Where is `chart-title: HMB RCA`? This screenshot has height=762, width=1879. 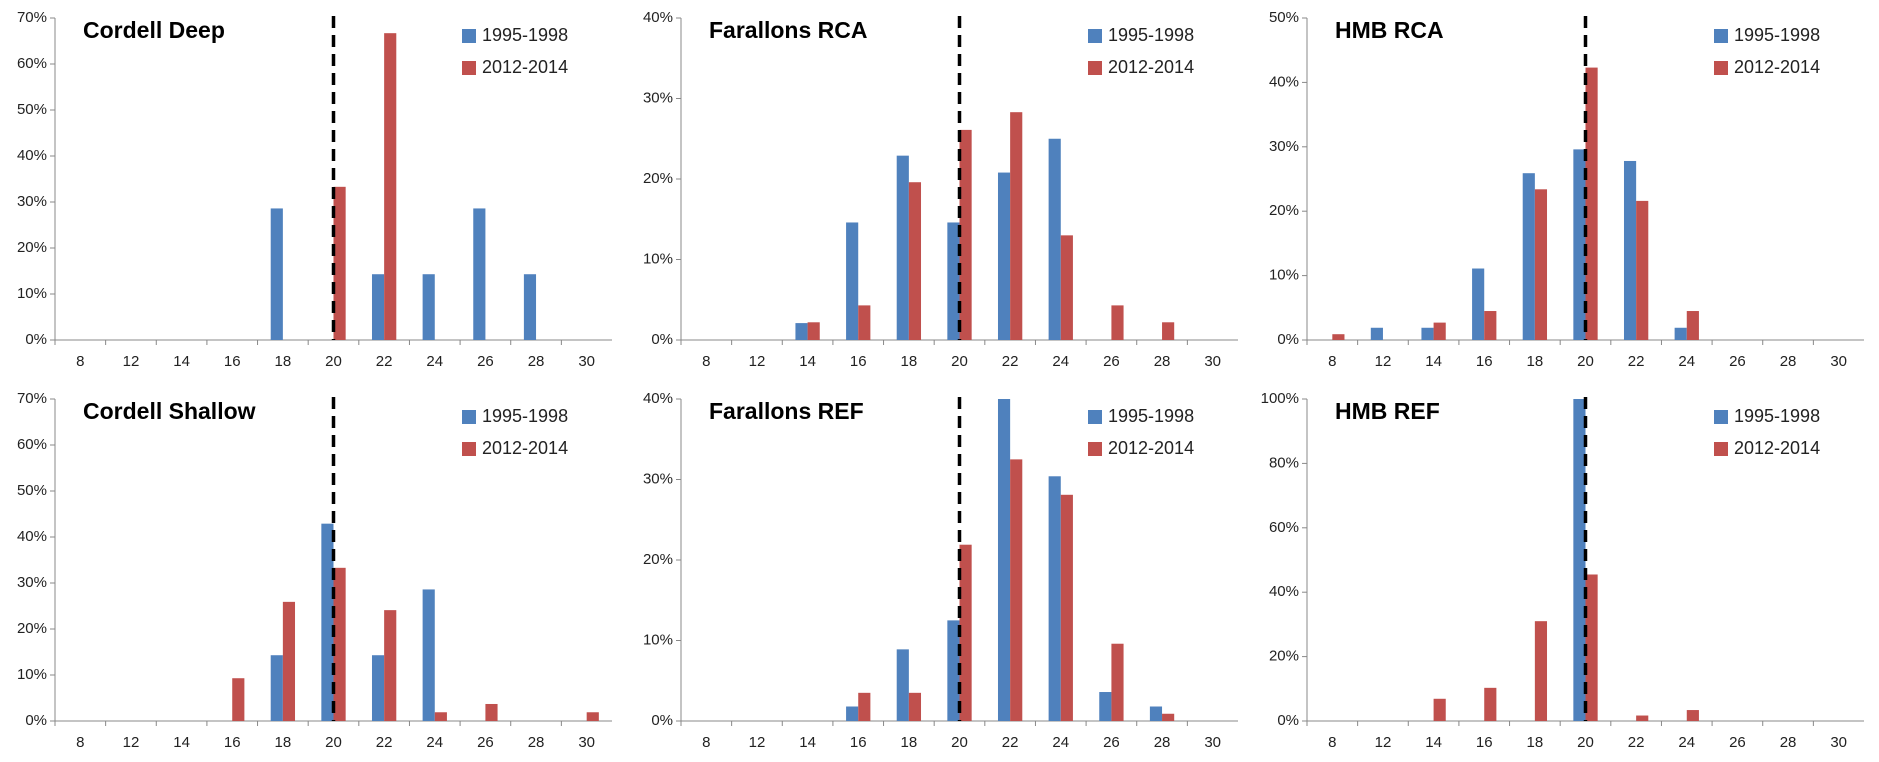
chart-title: HMB RCA is located at coordinates (1389, 30).